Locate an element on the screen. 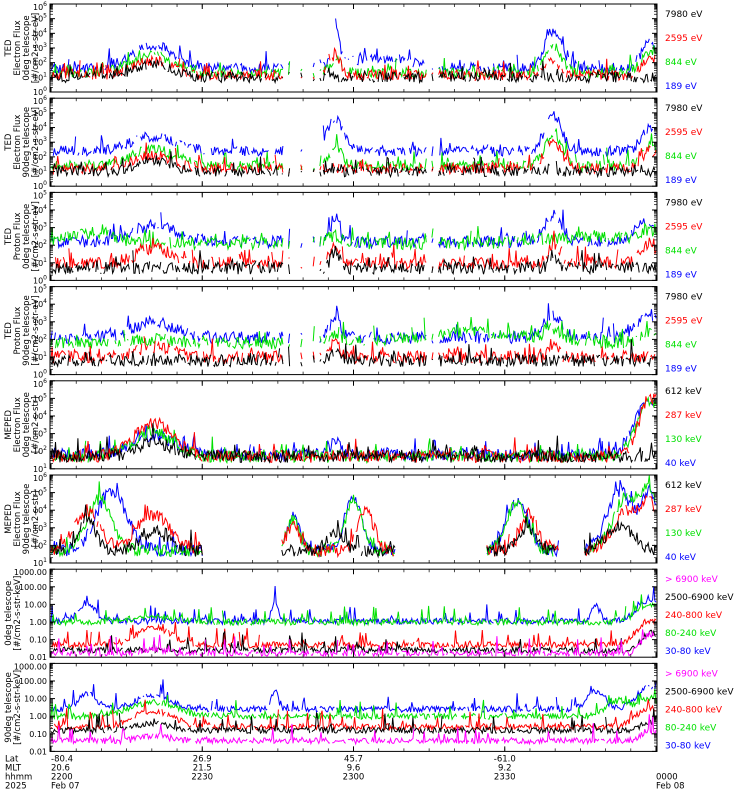 This screenshot has height=800, width=750. legend-entry: 844 eV is located at coordinates (681, 157).